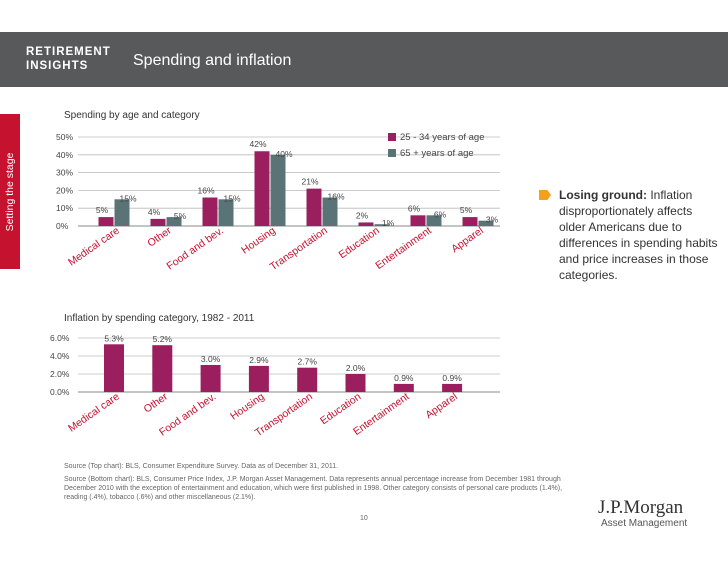  I want to click on top-category-label: Entertainment, so click(403, 248).